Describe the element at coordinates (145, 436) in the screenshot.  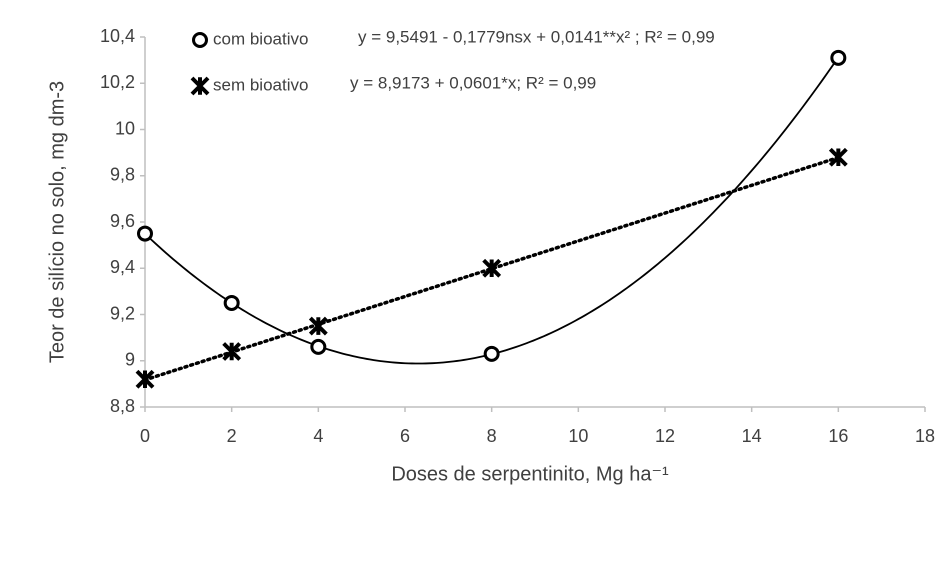
I see `x-tick-label: 0` at that location.